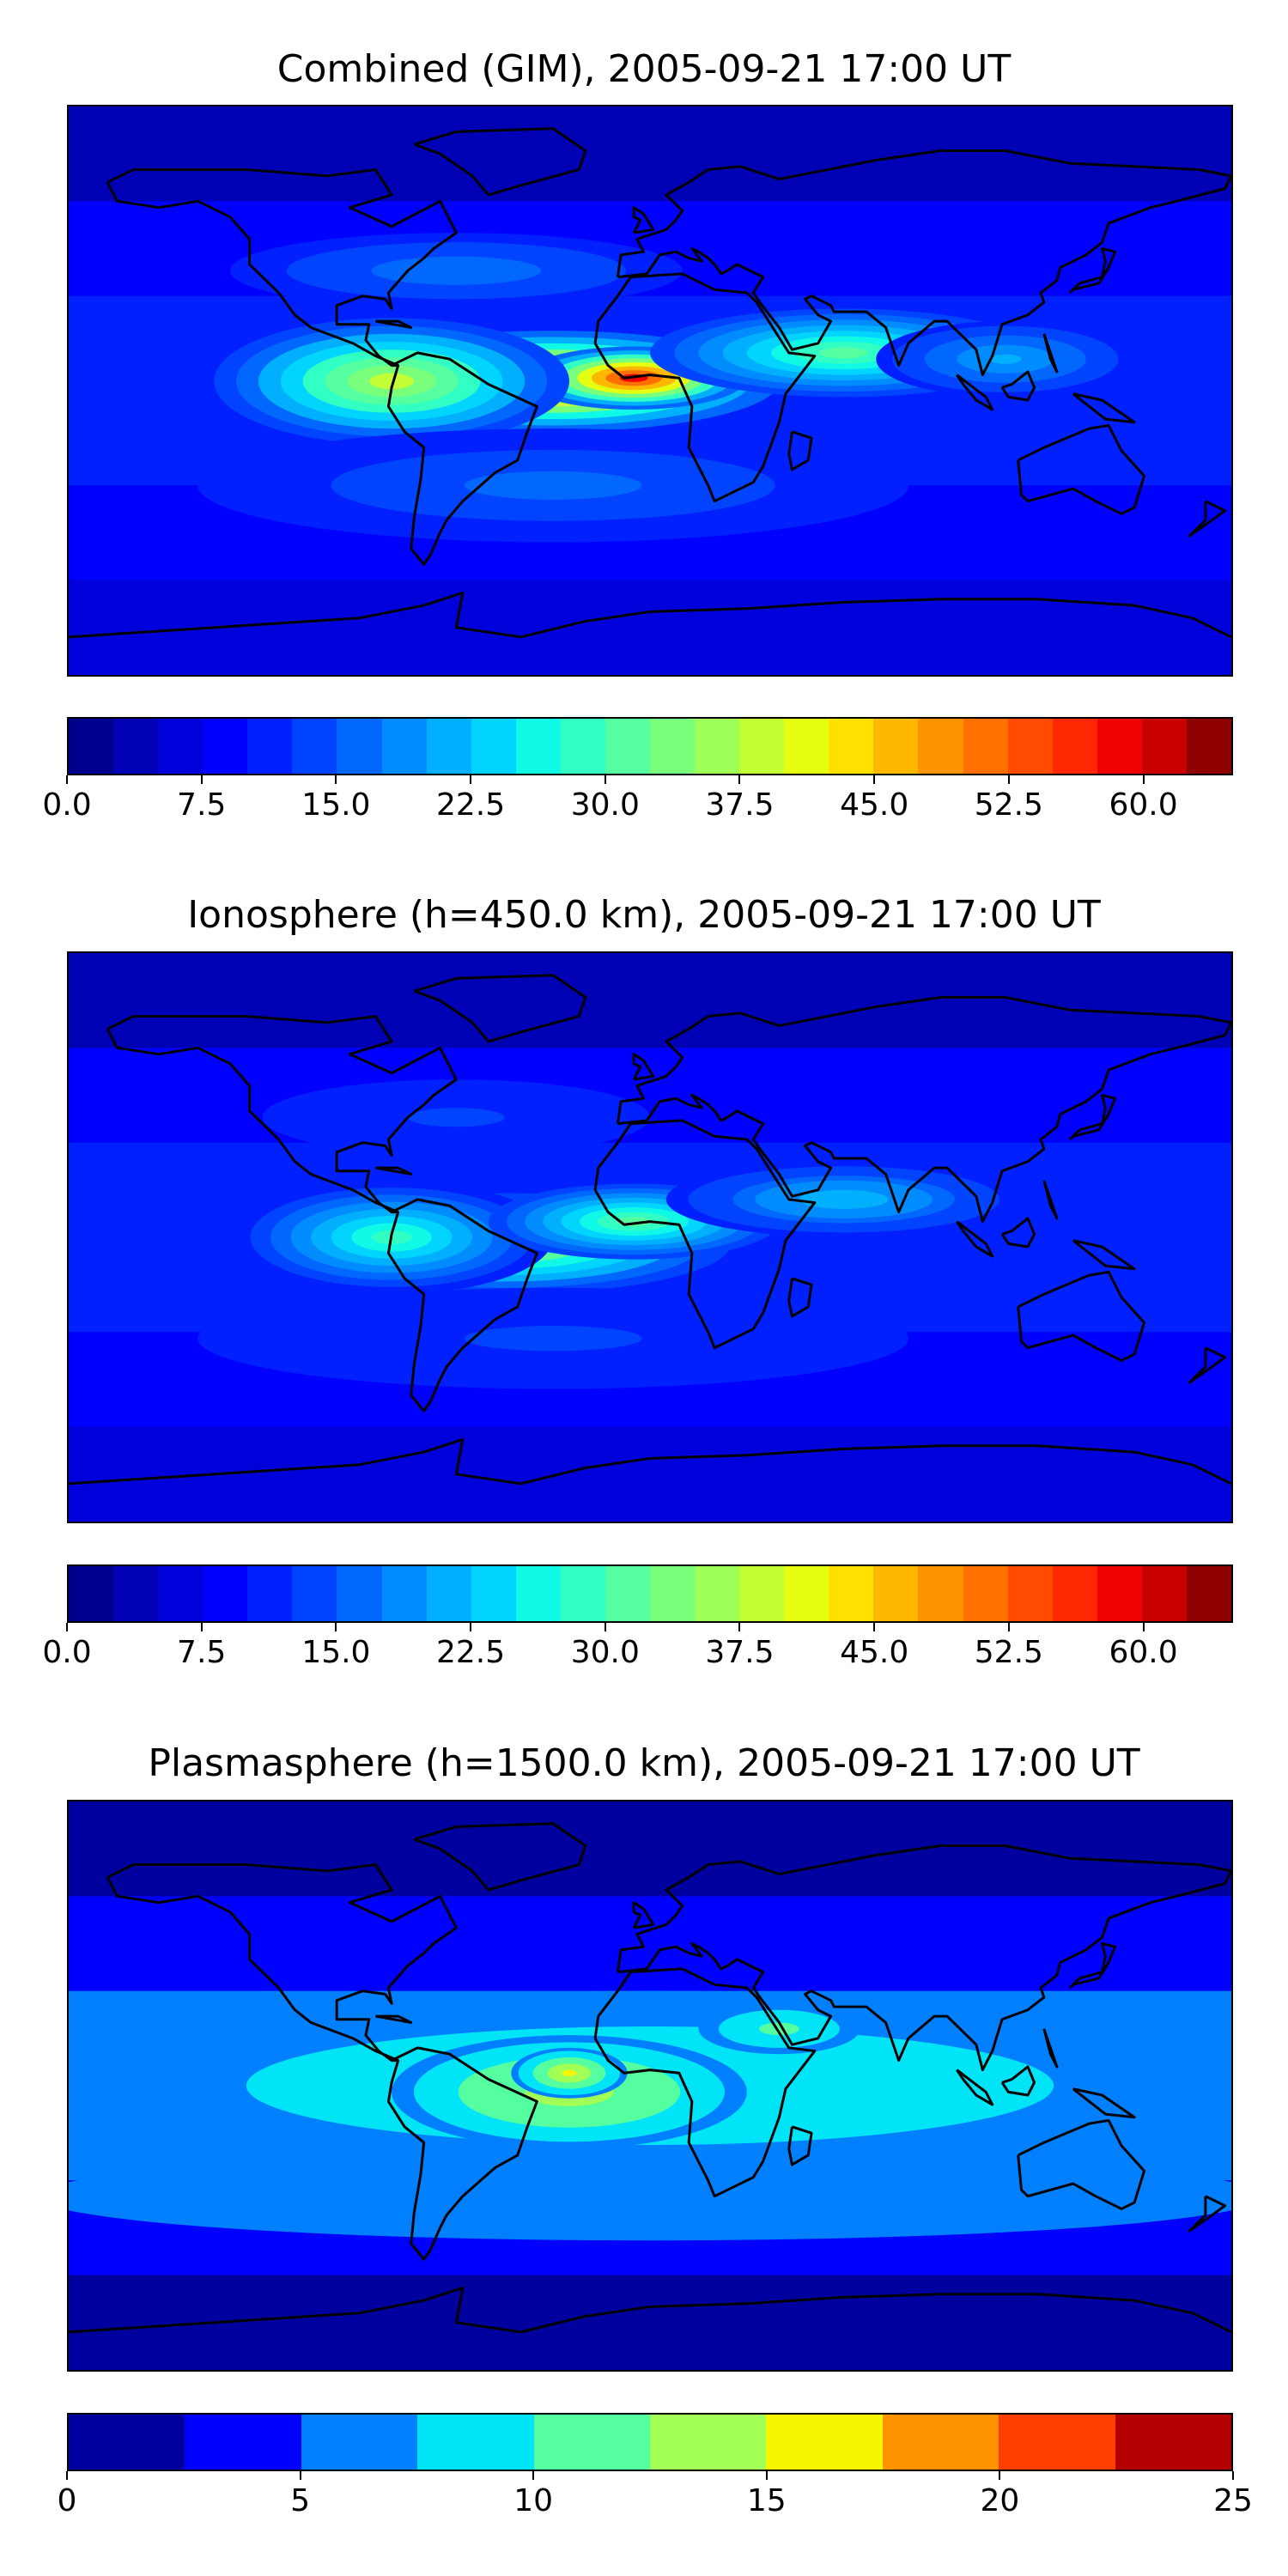  Describe the element at coordinates (650, 1594) in the screenshot. I see `colorbar` at that location.